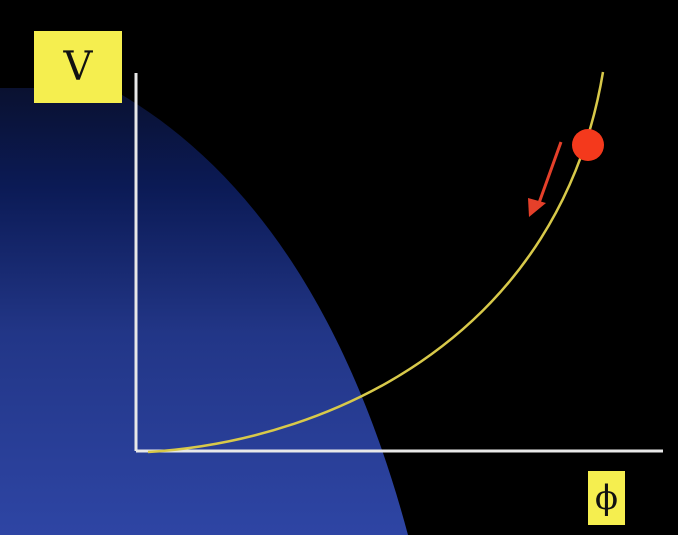 The image size is (678, 535). What do you see at coordinates (588, 145) in the screenshot?
I see `ball` at bounding box center [588, 145].